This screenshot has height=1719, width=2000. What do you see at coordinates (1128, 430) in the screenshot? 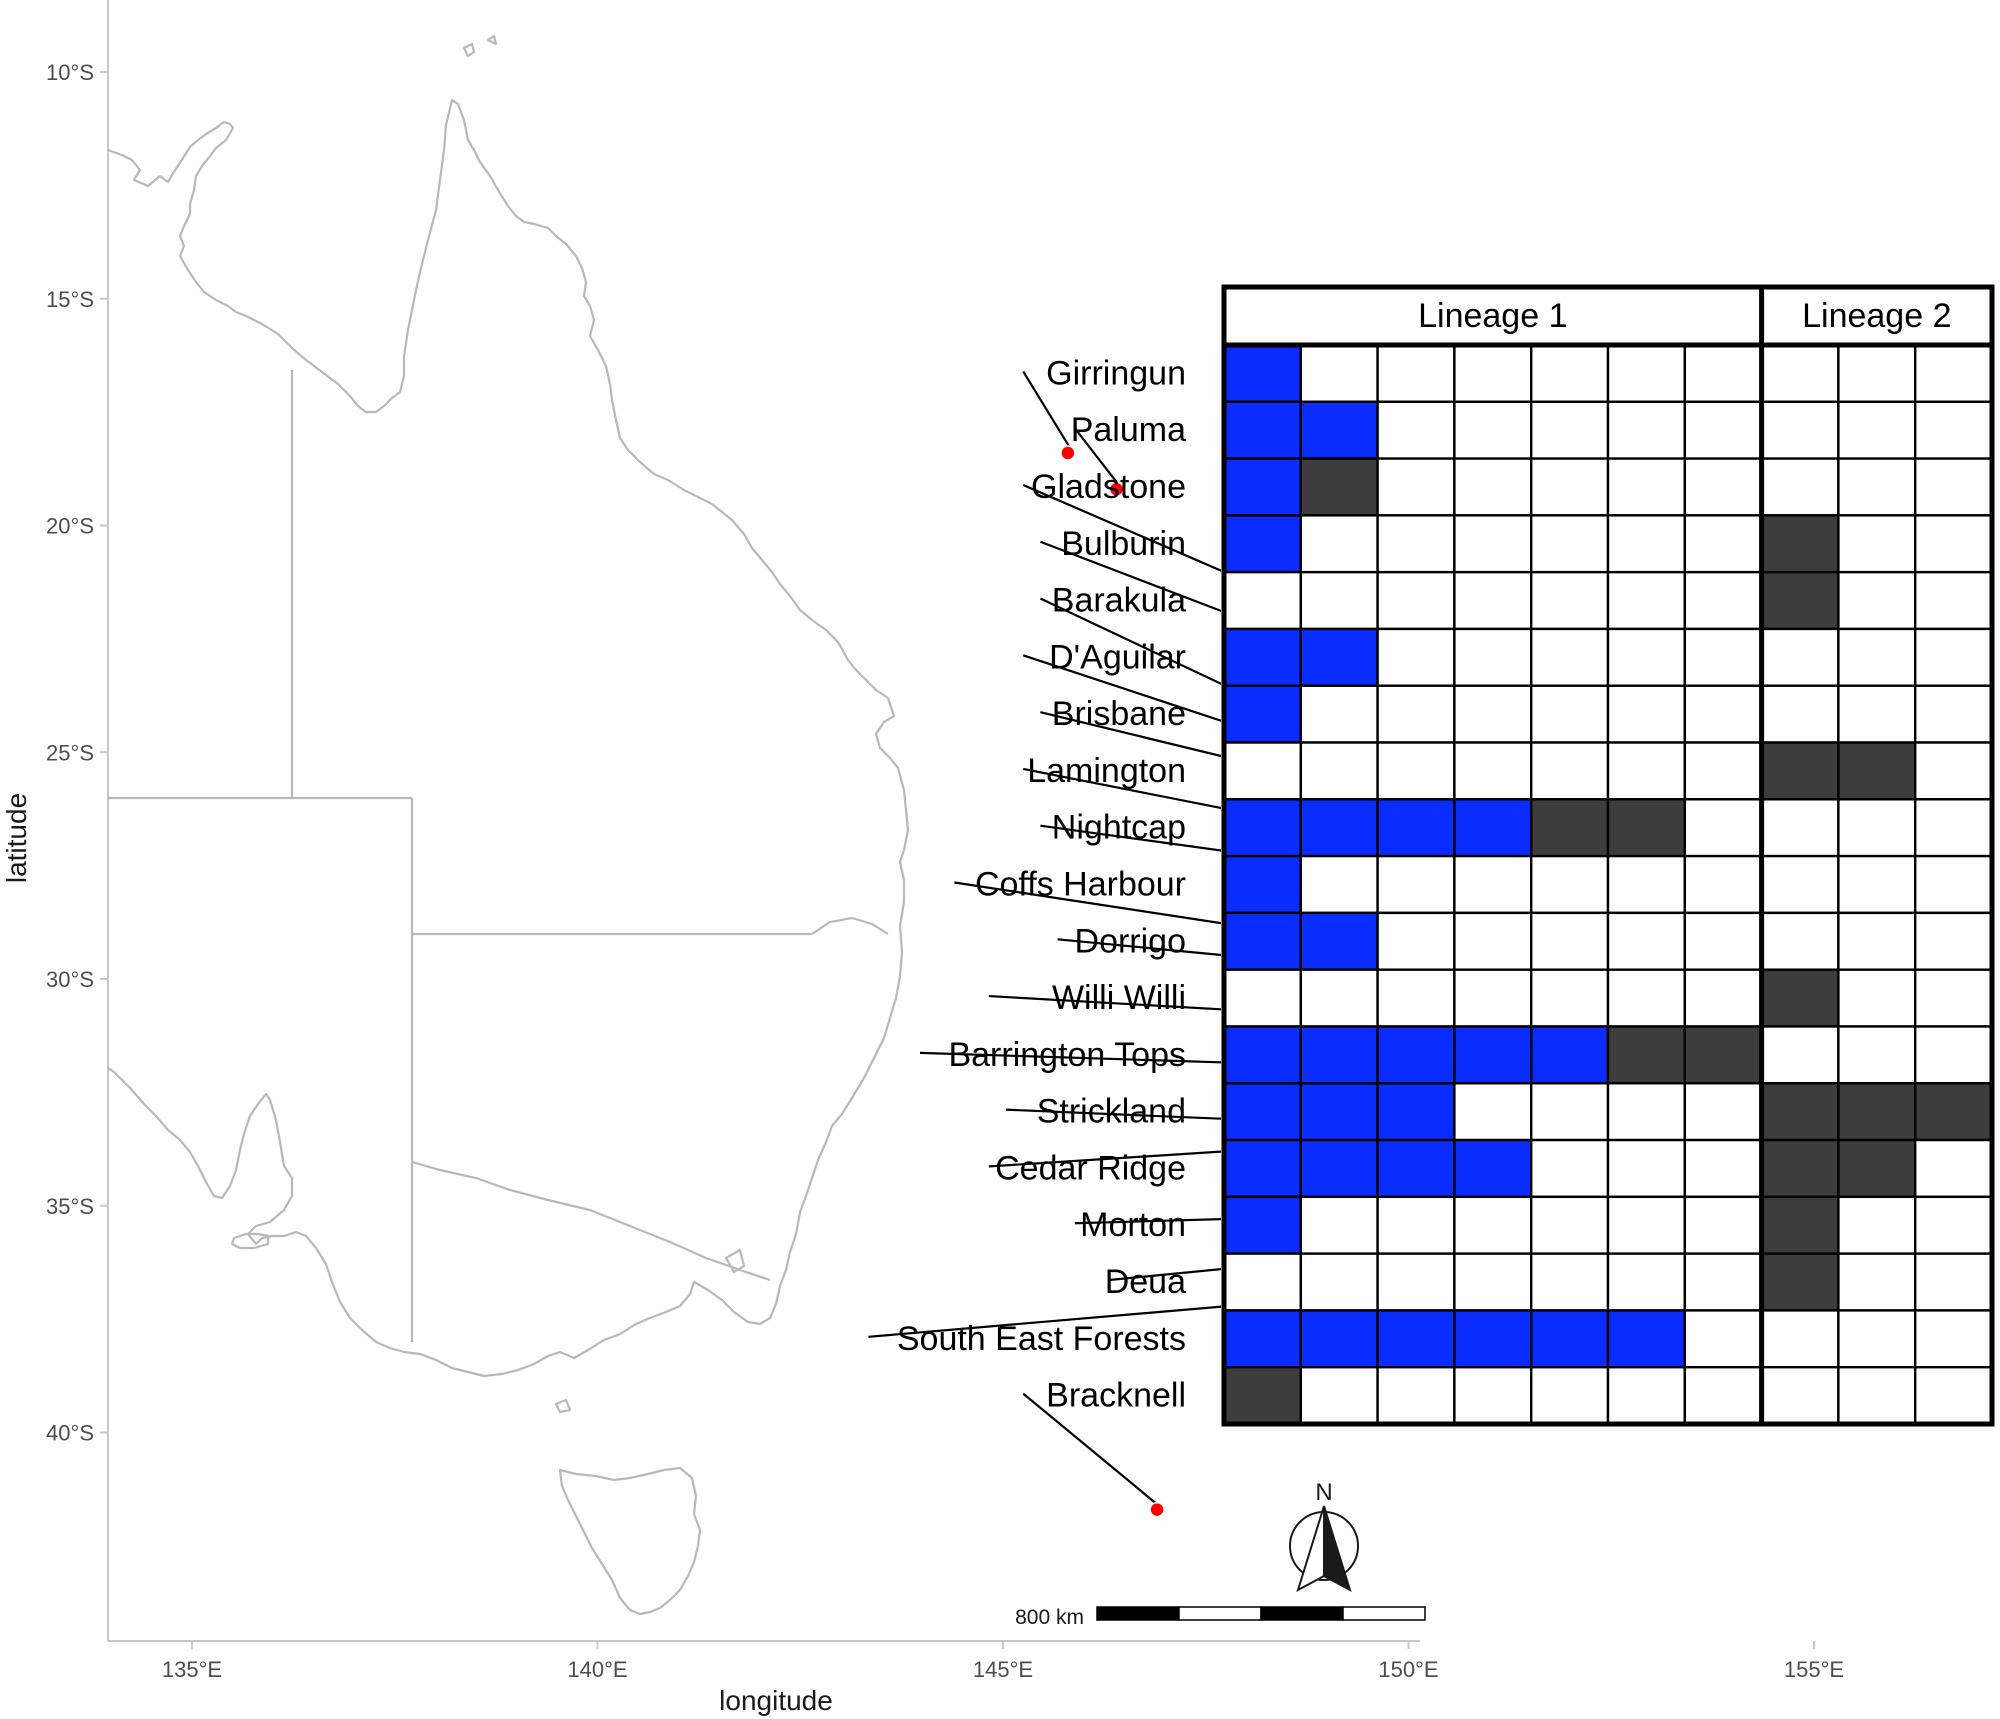
I see `site-label: Paluma` at bounding box center [1128, 430].